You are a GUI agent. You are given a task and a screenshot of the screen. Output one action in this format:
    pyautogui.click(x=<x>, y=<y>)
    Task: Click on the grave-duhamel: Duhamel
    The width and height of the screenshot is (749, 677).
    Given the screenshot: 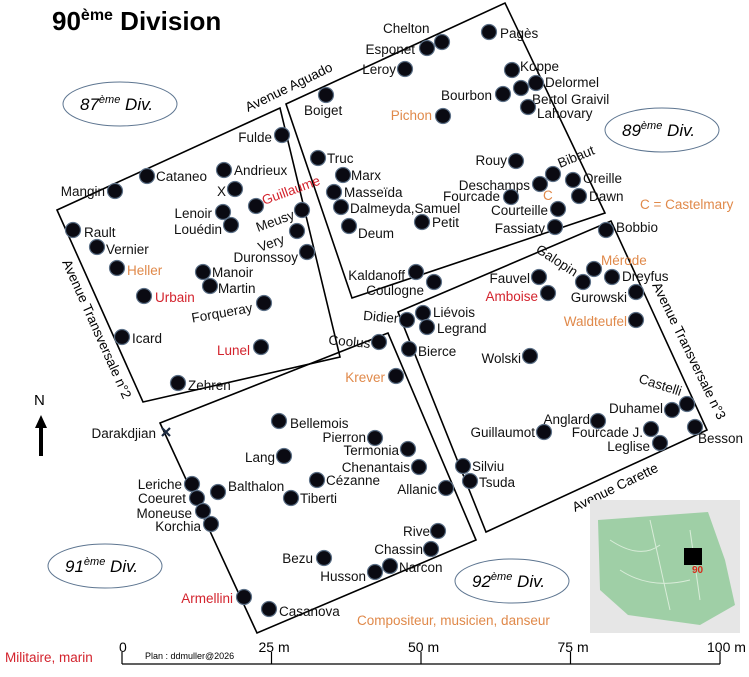 What is the action you would take?
    pyautogui.click(x=645, y=410)
    